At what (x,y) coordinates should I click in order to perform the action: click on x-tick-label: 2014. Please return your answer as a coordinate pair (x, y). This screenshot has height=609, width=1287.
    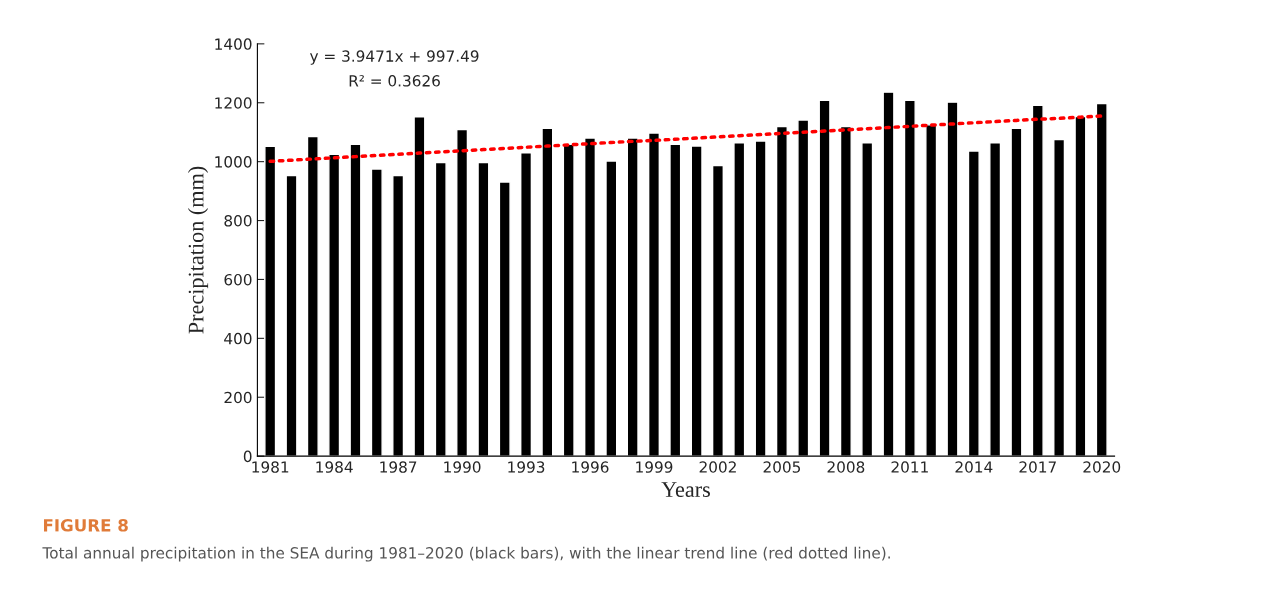
    Looking at the image, I should click on (974, 467).